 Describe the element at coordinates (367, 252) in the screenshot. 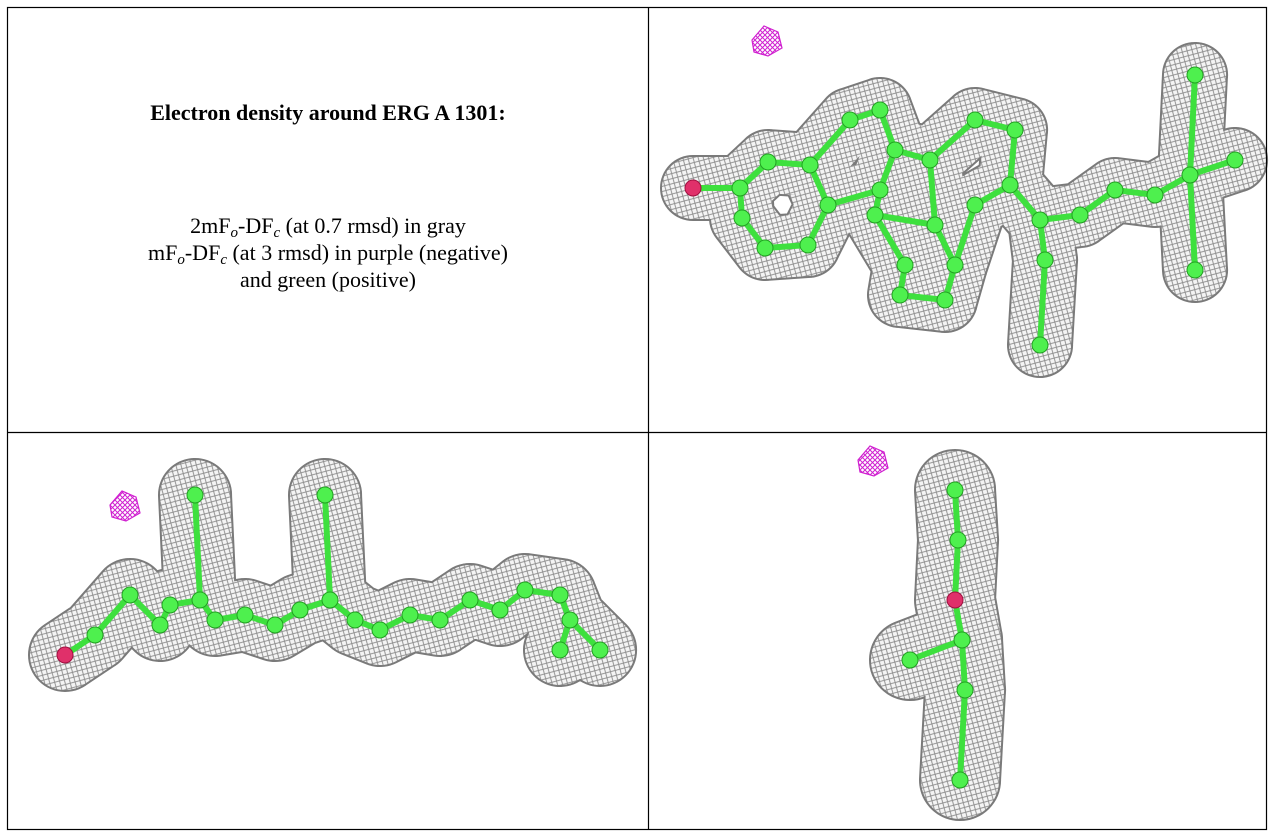

I see `text: (at 3 rmsd) in purple (negative)` at that location.